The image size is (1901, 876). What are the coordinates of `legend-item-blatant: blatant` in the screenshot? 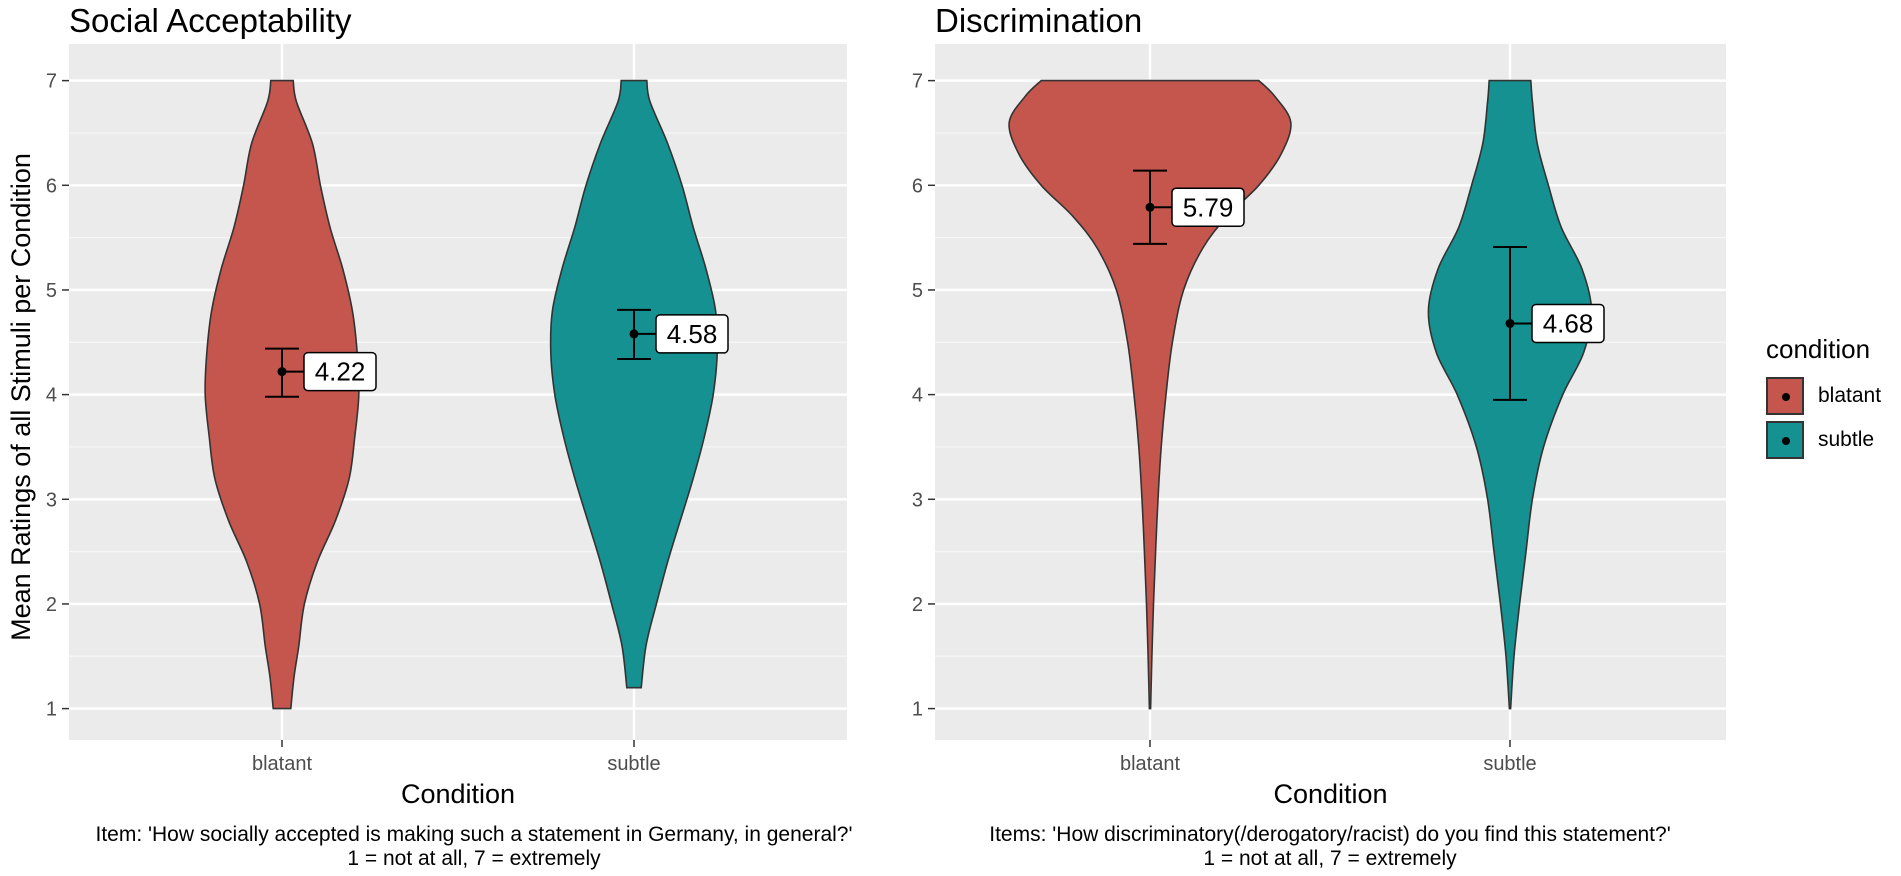 It's located at (1823, 396).